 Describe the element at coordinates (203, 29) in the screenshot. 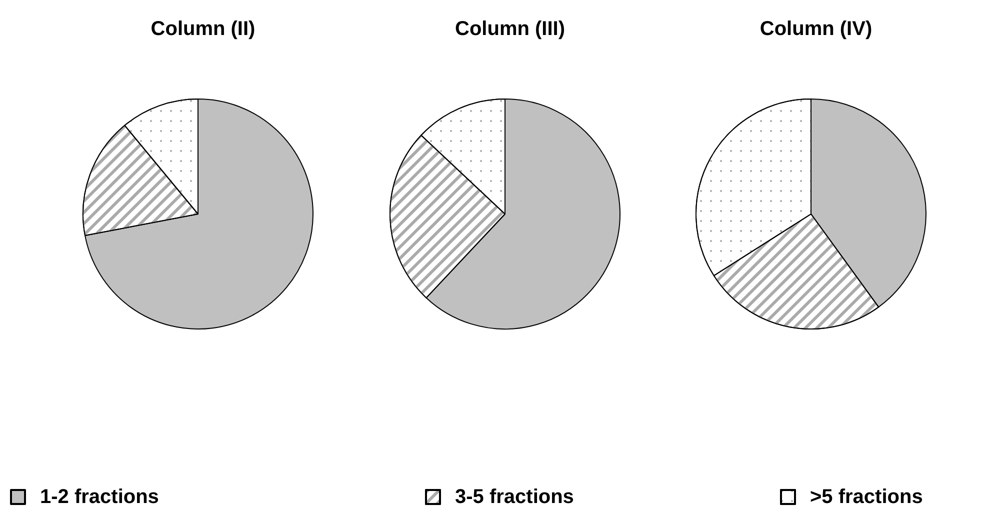

I see `slice-label: Column (II)` at that location.